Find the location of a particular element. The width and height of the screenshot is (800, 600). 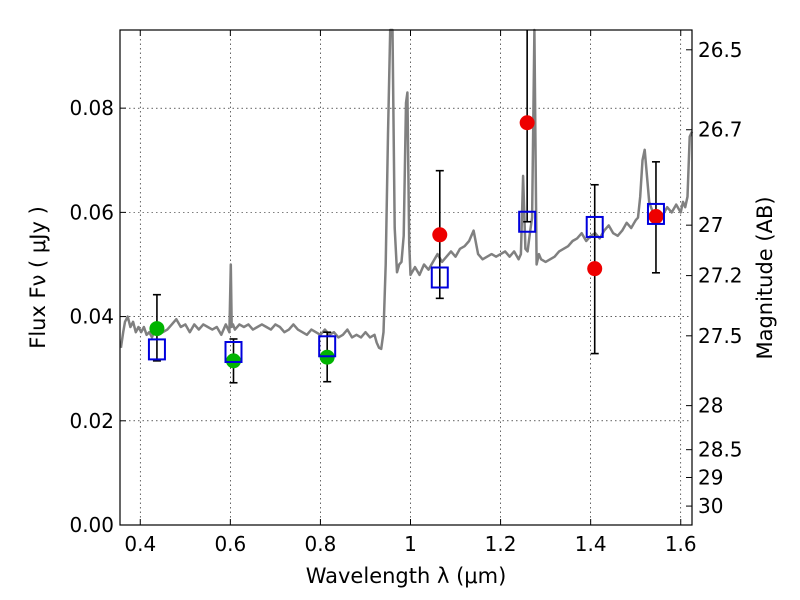

y-tick-label: 0.04 is located at coordinates (91, 317).